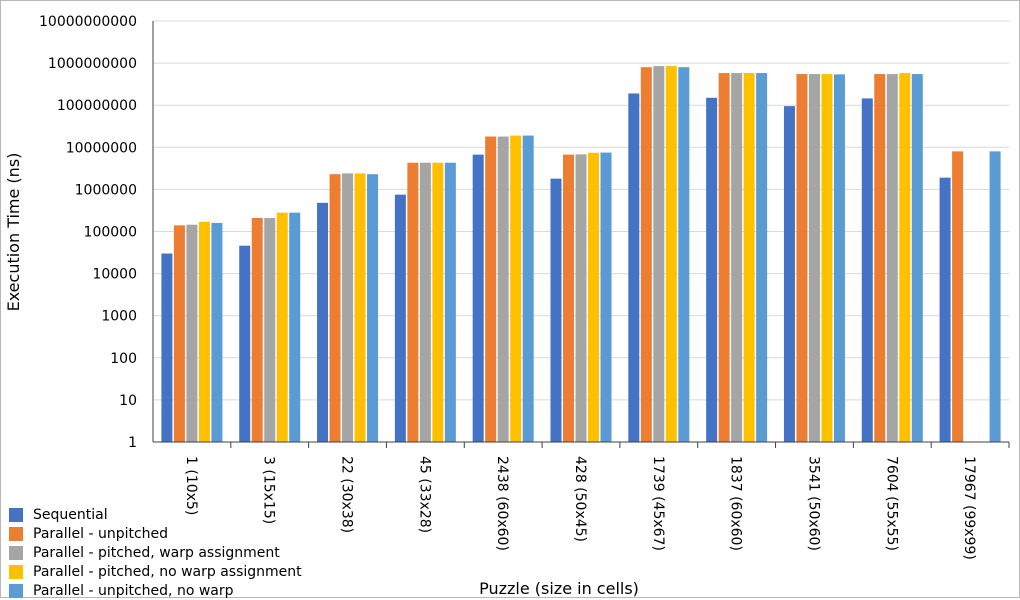  What do you see at coordinates (133, 590) in the screenshot?
I see `legend-label: Parallel - unpitched, no warp` at bounding box center [133, 590].